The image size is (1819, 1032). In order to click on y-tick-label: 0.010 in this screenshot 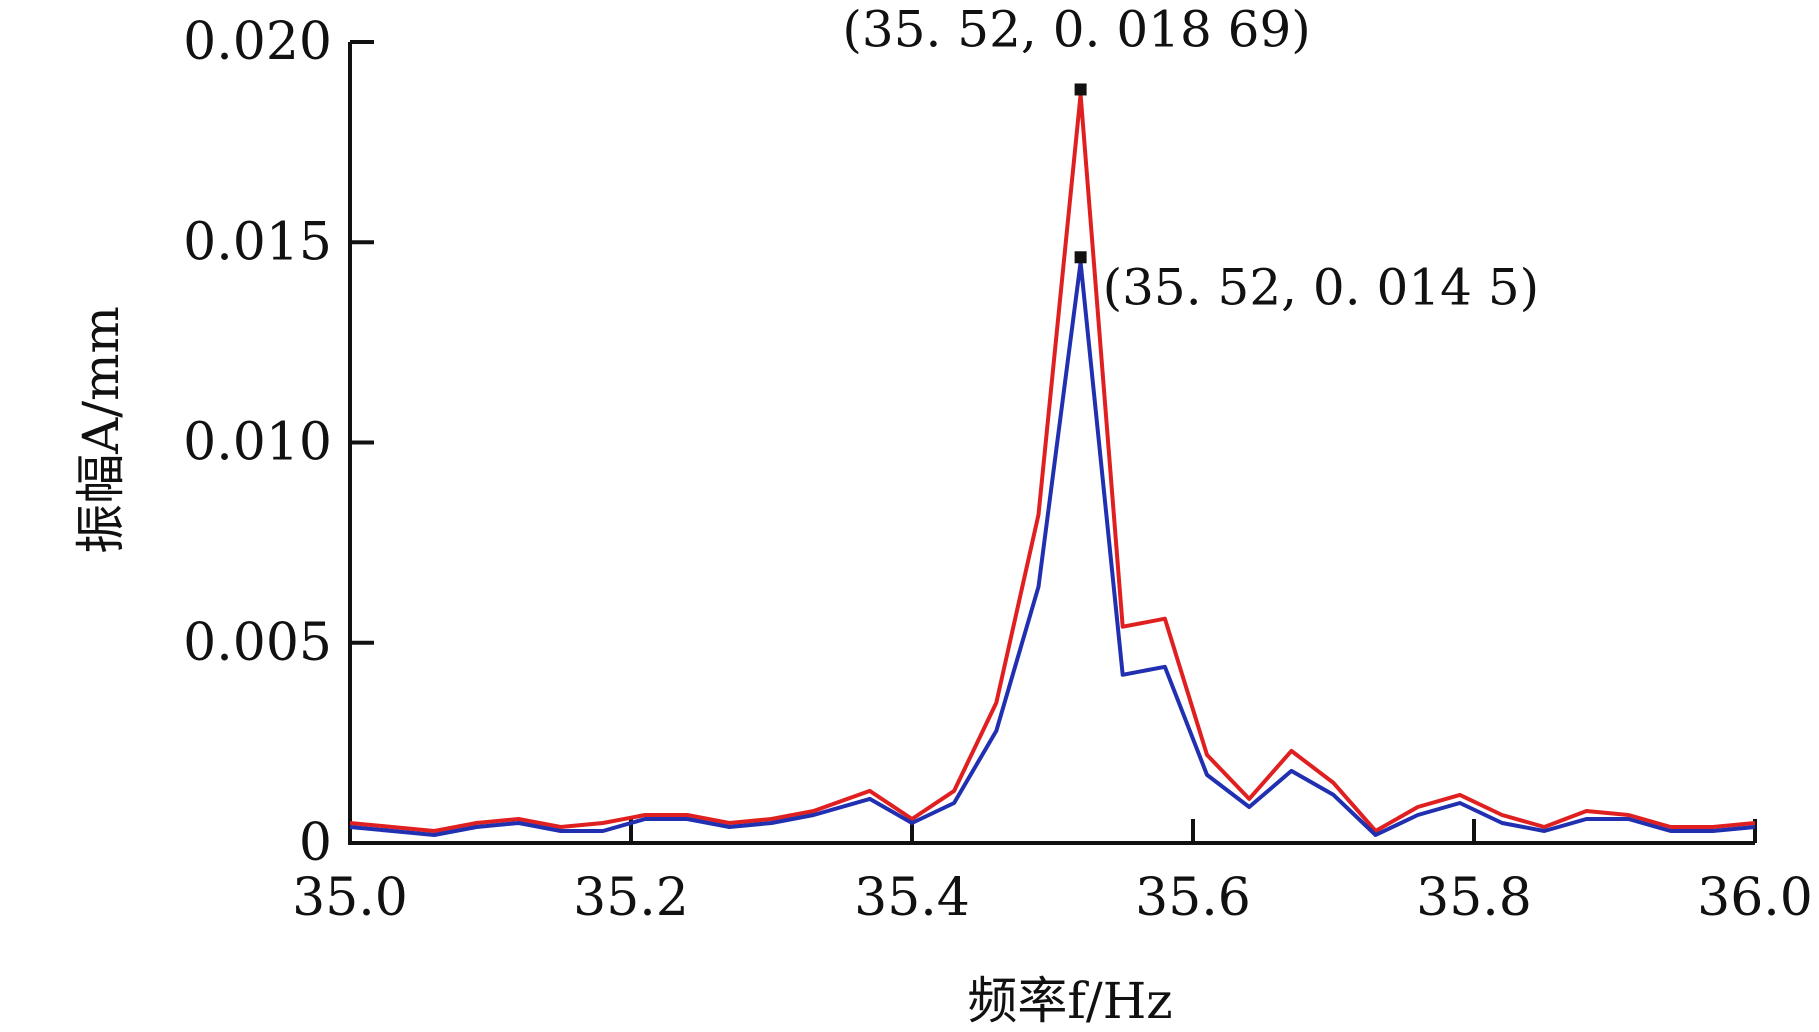, I will do `click(257, 443)`.